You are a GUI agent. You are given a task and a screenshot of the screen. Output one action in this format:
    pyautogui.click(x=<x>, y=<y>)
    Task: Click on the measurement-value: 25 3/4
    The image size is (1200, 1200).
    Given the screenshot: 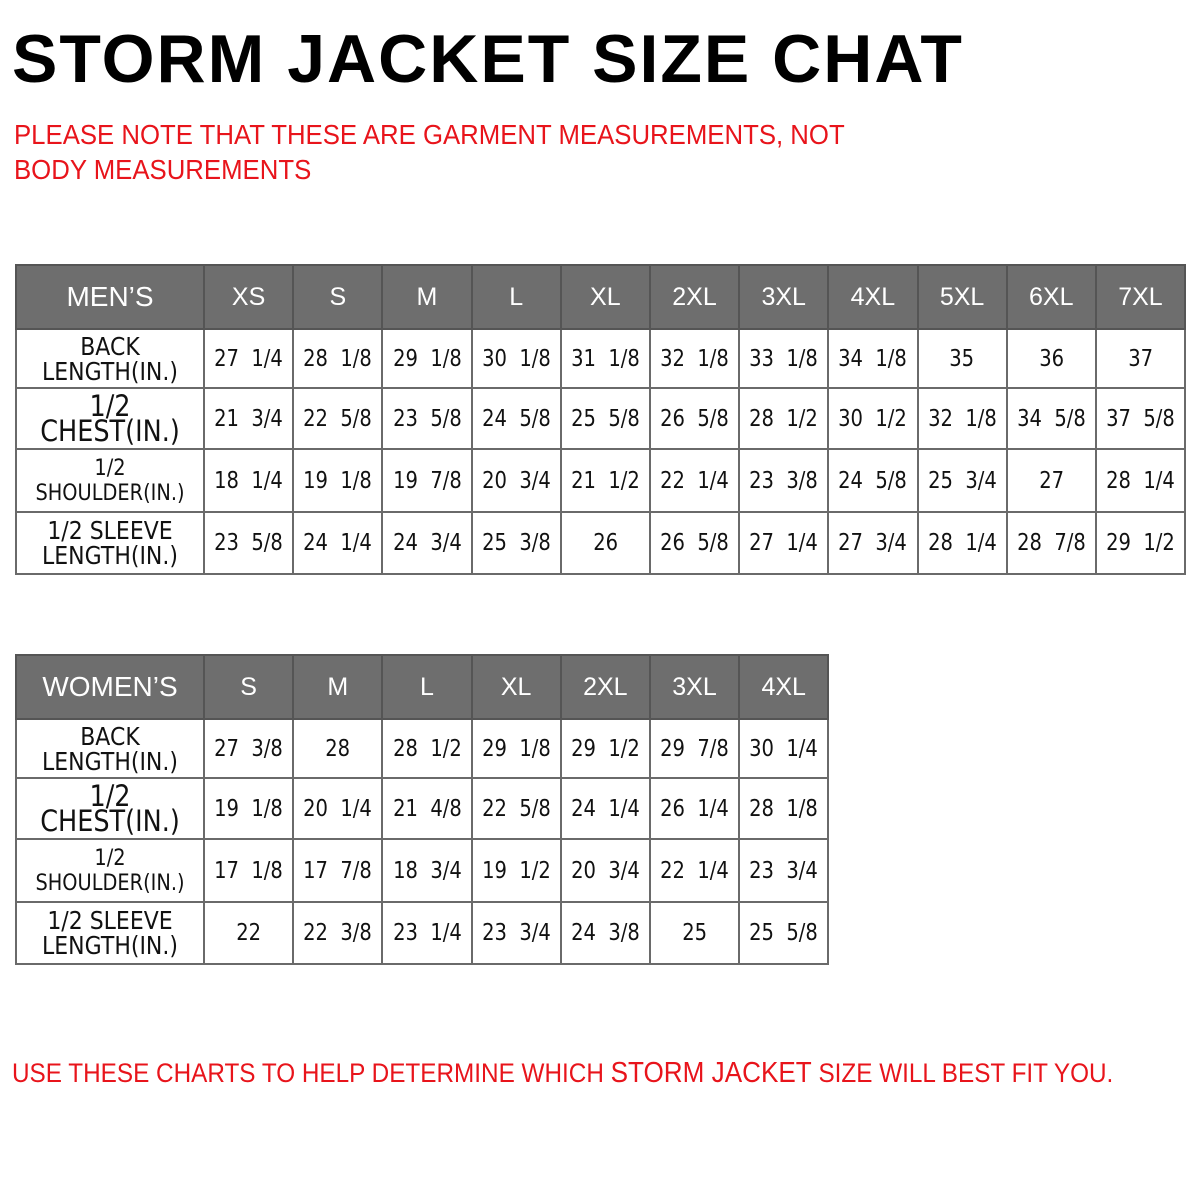 What is the action you would take?
    pyautogui.click(x=962, y=480)
    